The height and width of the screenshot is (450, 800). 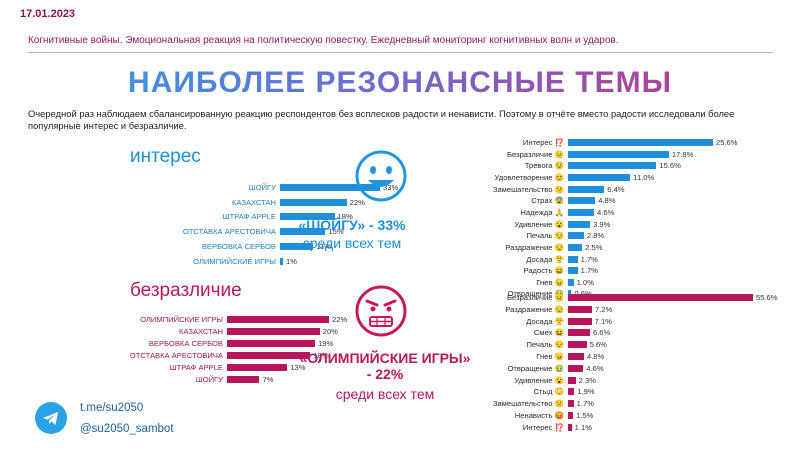 I want to click on emotion-top-value-label: 25.6%, so click(x=727, y=142).